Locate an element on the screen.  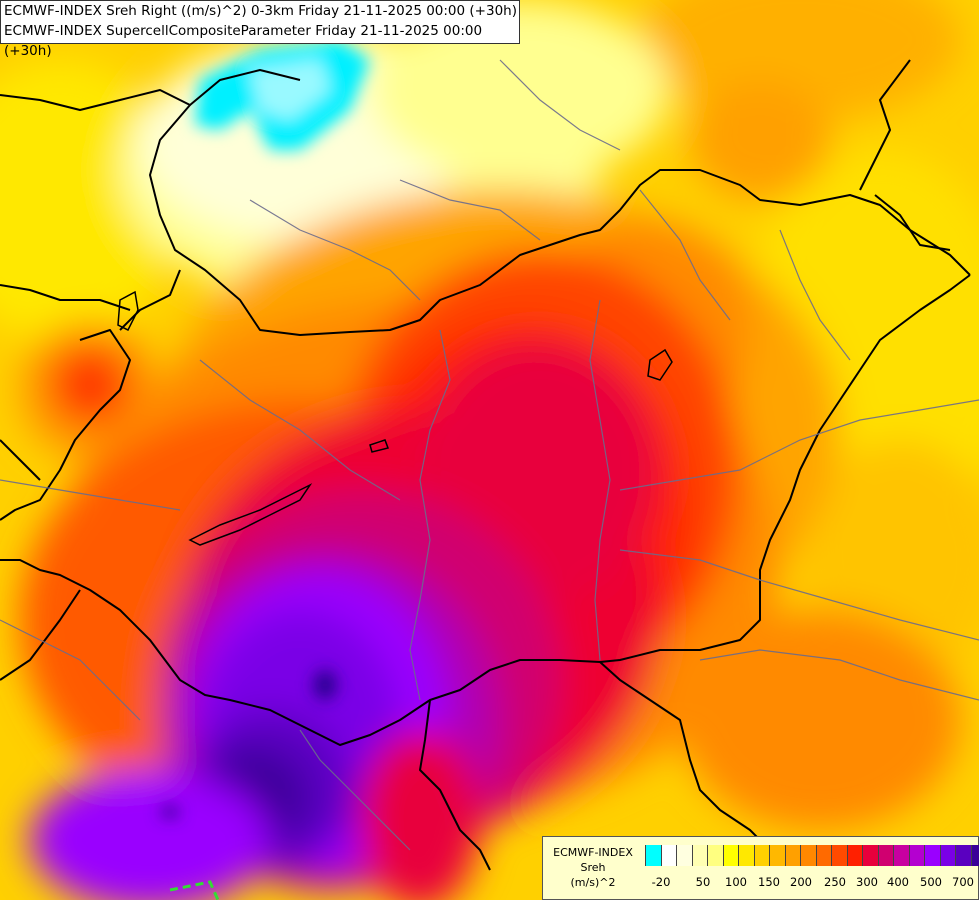
legend-swatches is located at coordinates (812, 855).